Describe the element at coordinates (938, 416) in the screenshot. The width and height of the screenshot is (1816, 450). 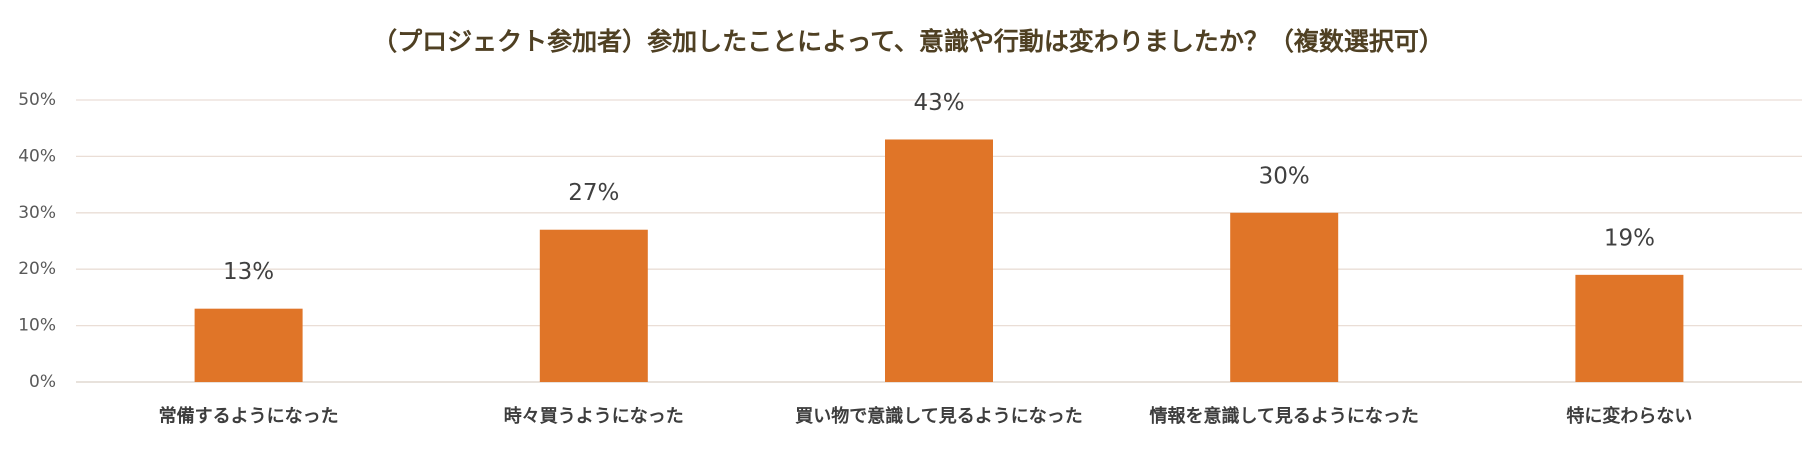
I see `x-tick-label: 買い物で意識して見るようになった` at that location.